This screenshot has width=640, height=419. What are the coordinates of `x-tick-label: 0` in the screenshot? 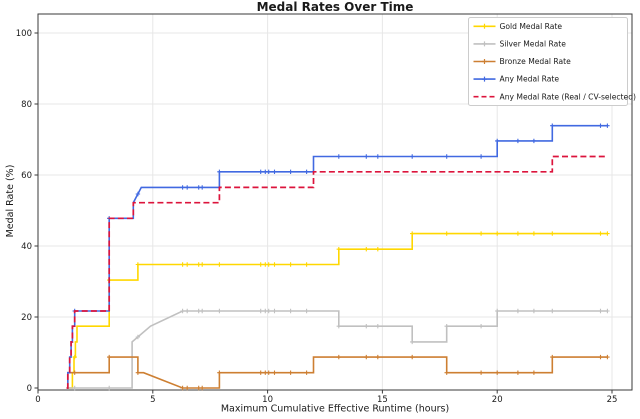 It's located at (37, 400).